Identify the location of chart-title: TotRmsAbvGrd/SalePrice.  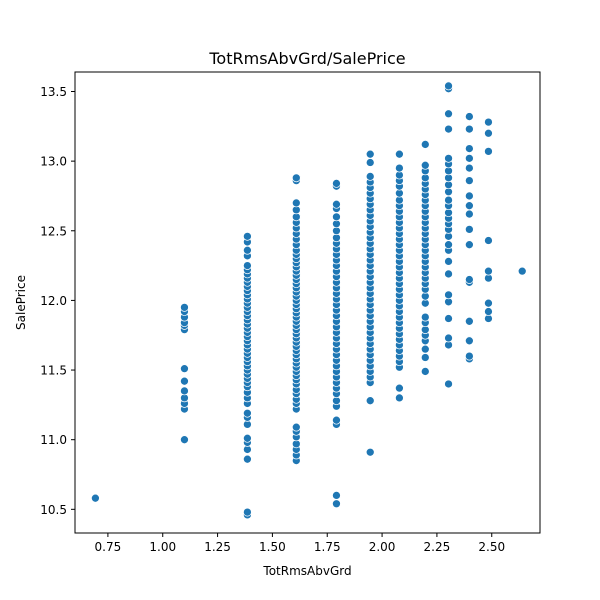
(306, 58).